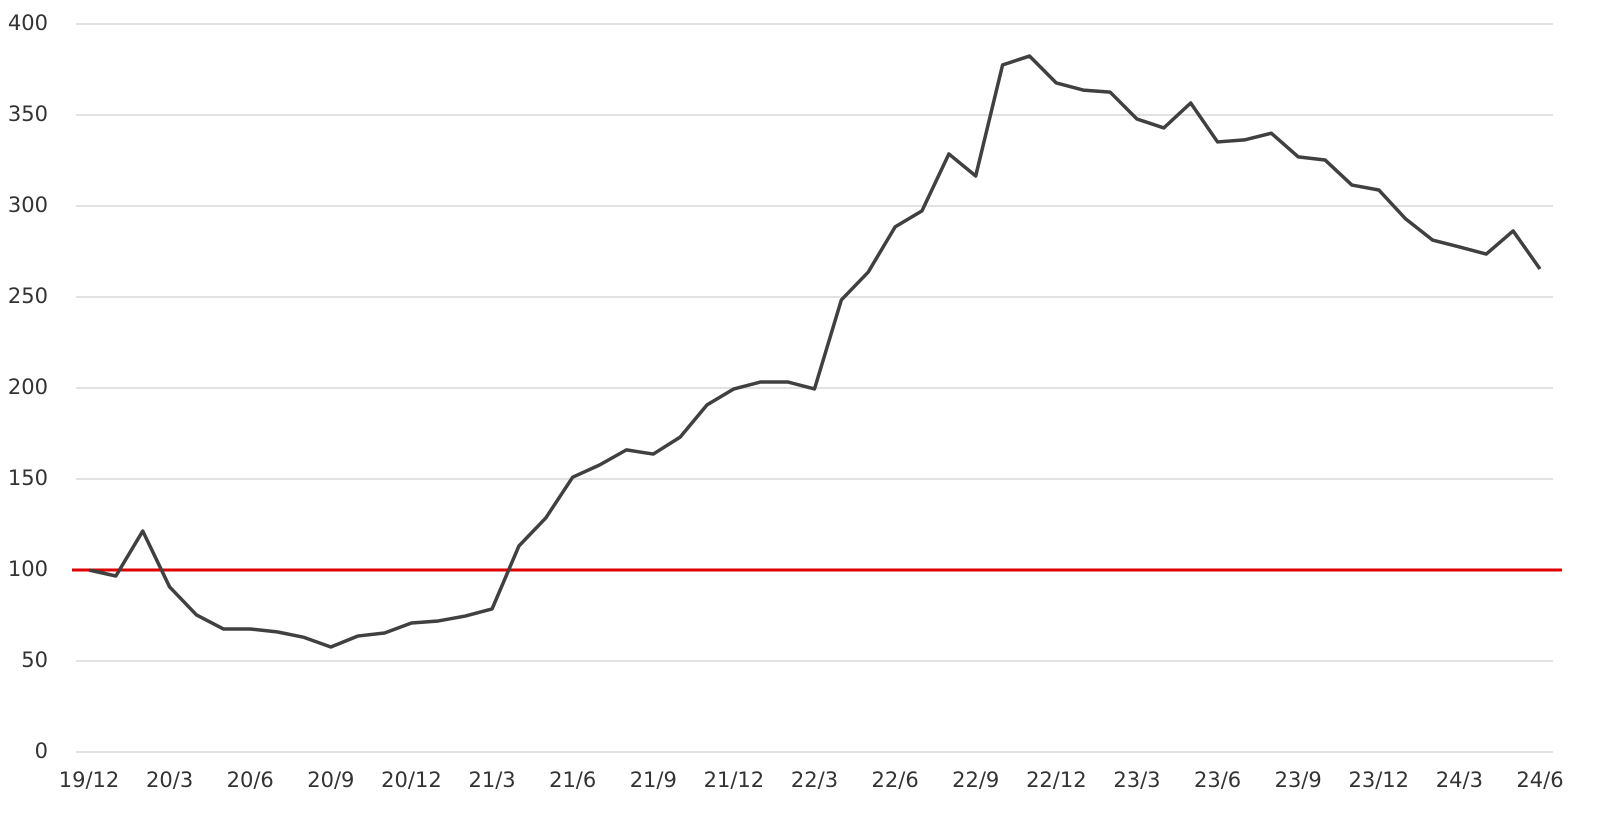 The height and width of the screenshot is (817, 1614). What do you see at coordinates (491, 780) in the screenshot?
I see `x-tick-label: 21/3` at bounding box center [491, 780].